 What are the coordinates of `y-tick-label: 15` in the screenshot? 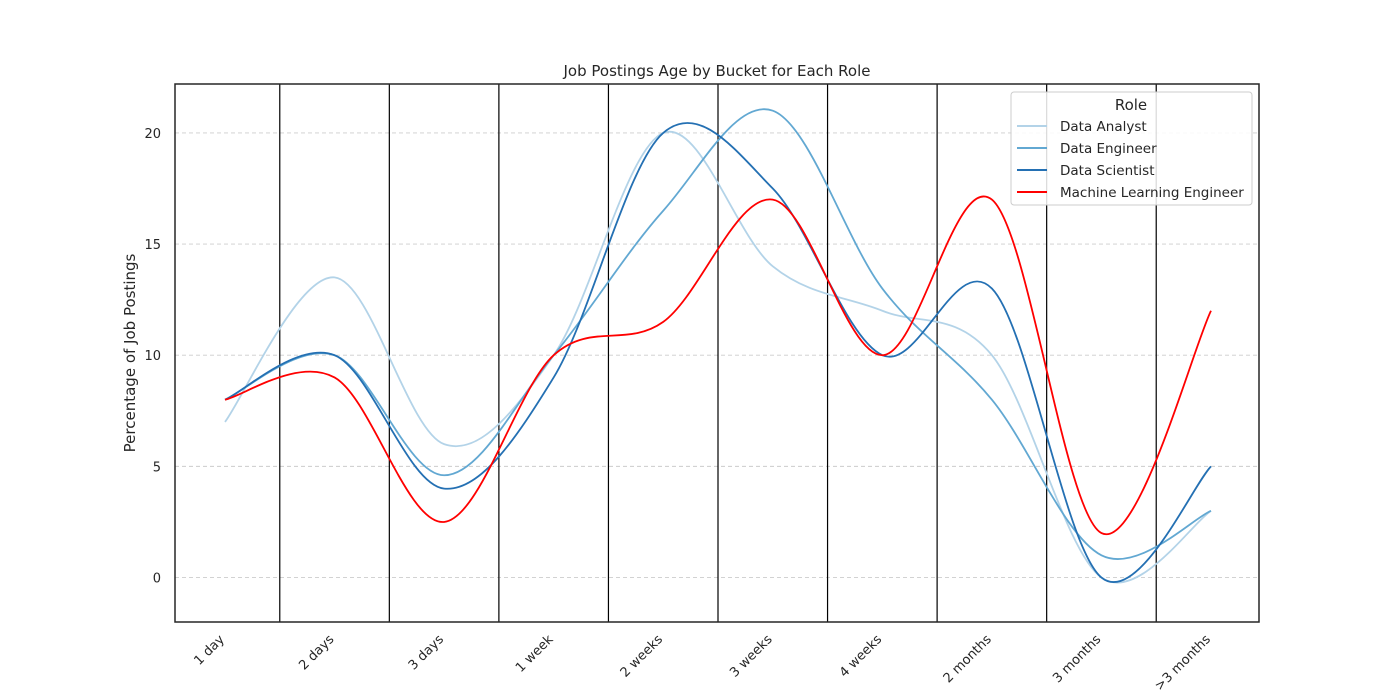 It's located at (152, 245).